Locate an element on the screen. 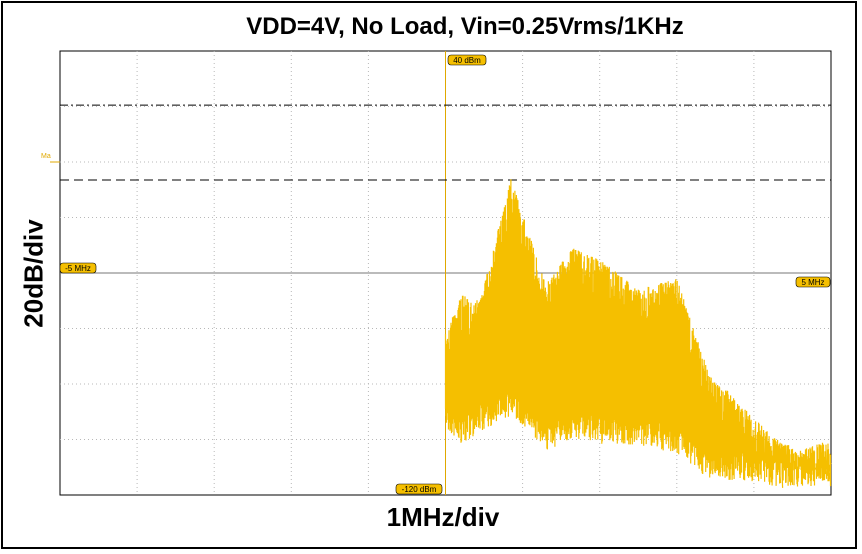  chart-title: VDD=4V, No Load, Vin=0.25Vrms/1KHz is located at coordinates (465, 26).